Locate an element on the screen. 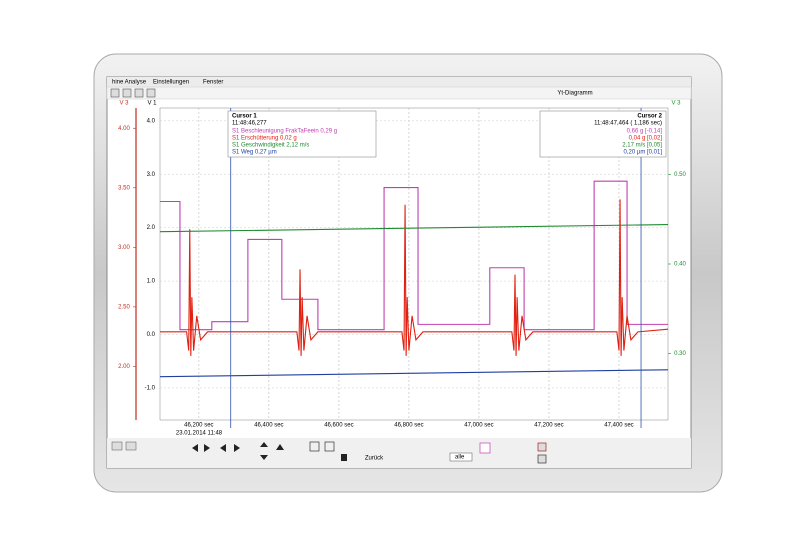 The height and width of the screenshot is (554, 800). x-tick-label: 46,600 sec is located at coordinates (338, 426).